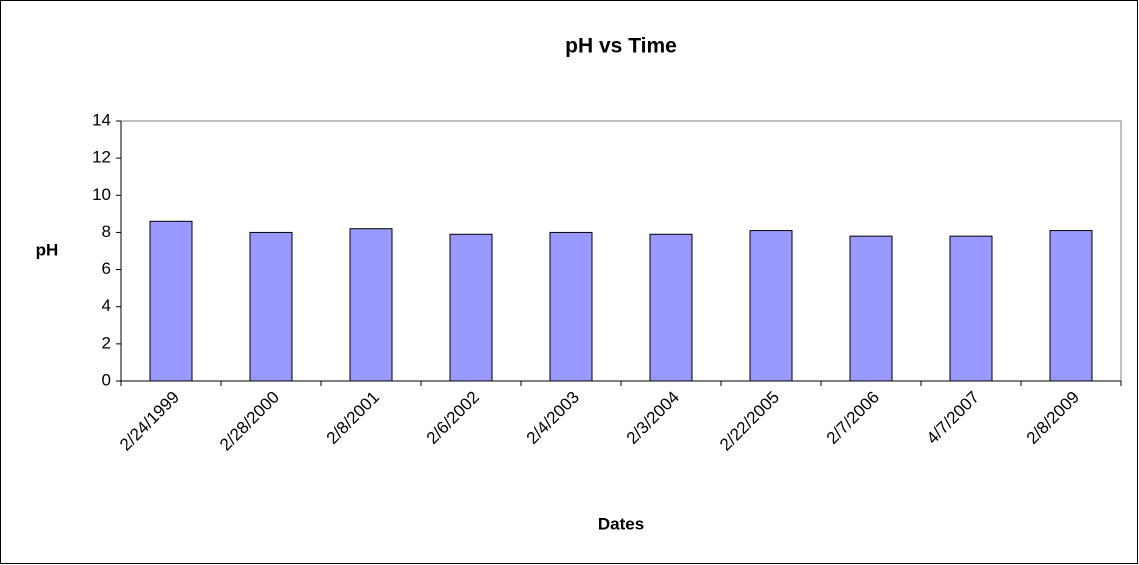 The width and height of the screenshot is (1139, 565). Describe the element at coordinates (47, 249) in the screenshot. I see `y-axis-label: pH` at that location.